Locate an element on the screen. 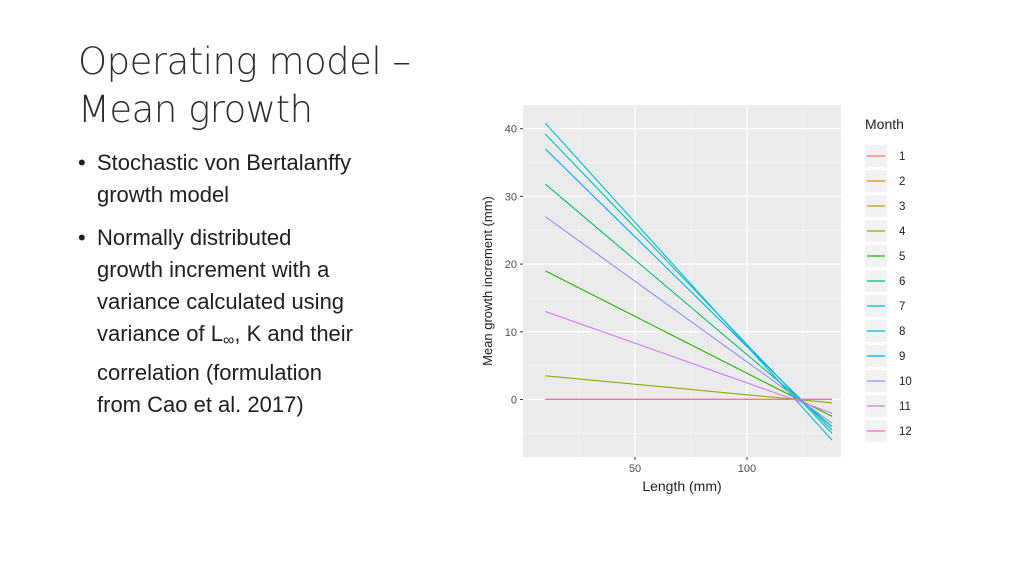 The height and width of the screenshot is (576, 1024). y-tick-label: 0 is located at coordinates (514, 400).